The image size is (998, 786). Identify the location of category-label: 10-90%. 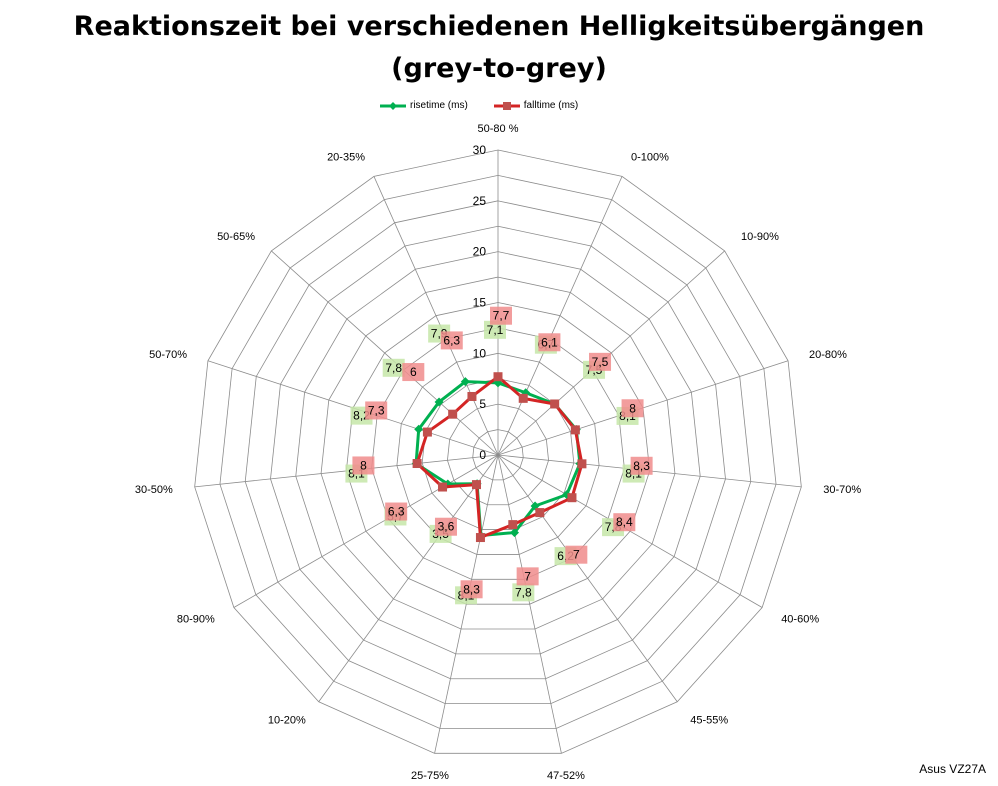
(760, 237).